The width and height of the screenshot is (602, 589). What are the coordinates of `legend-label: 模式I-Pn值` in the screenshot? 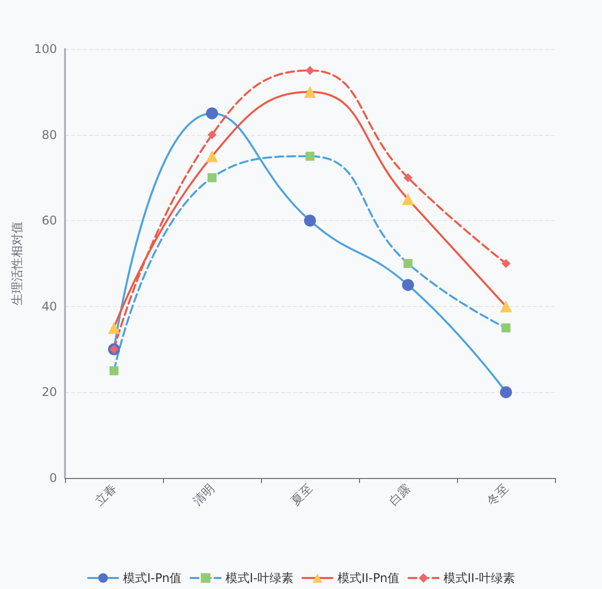 It's located at (152, 578).